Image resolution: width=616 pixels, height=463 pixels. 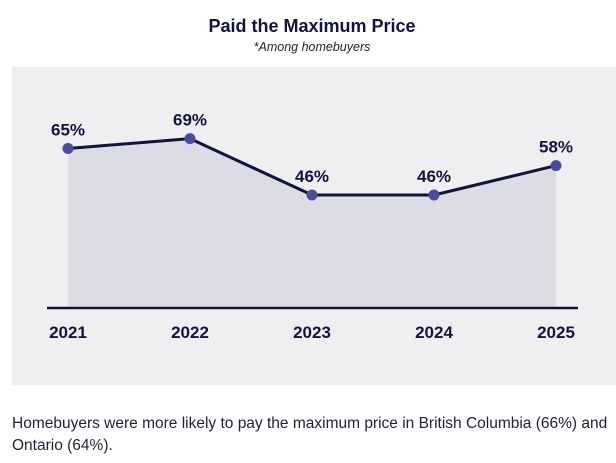 What do you see at coordinates (556, 332) in the screenshot?
I see `x-tick-label-2025: 2025` at bounding box center [556, 332].